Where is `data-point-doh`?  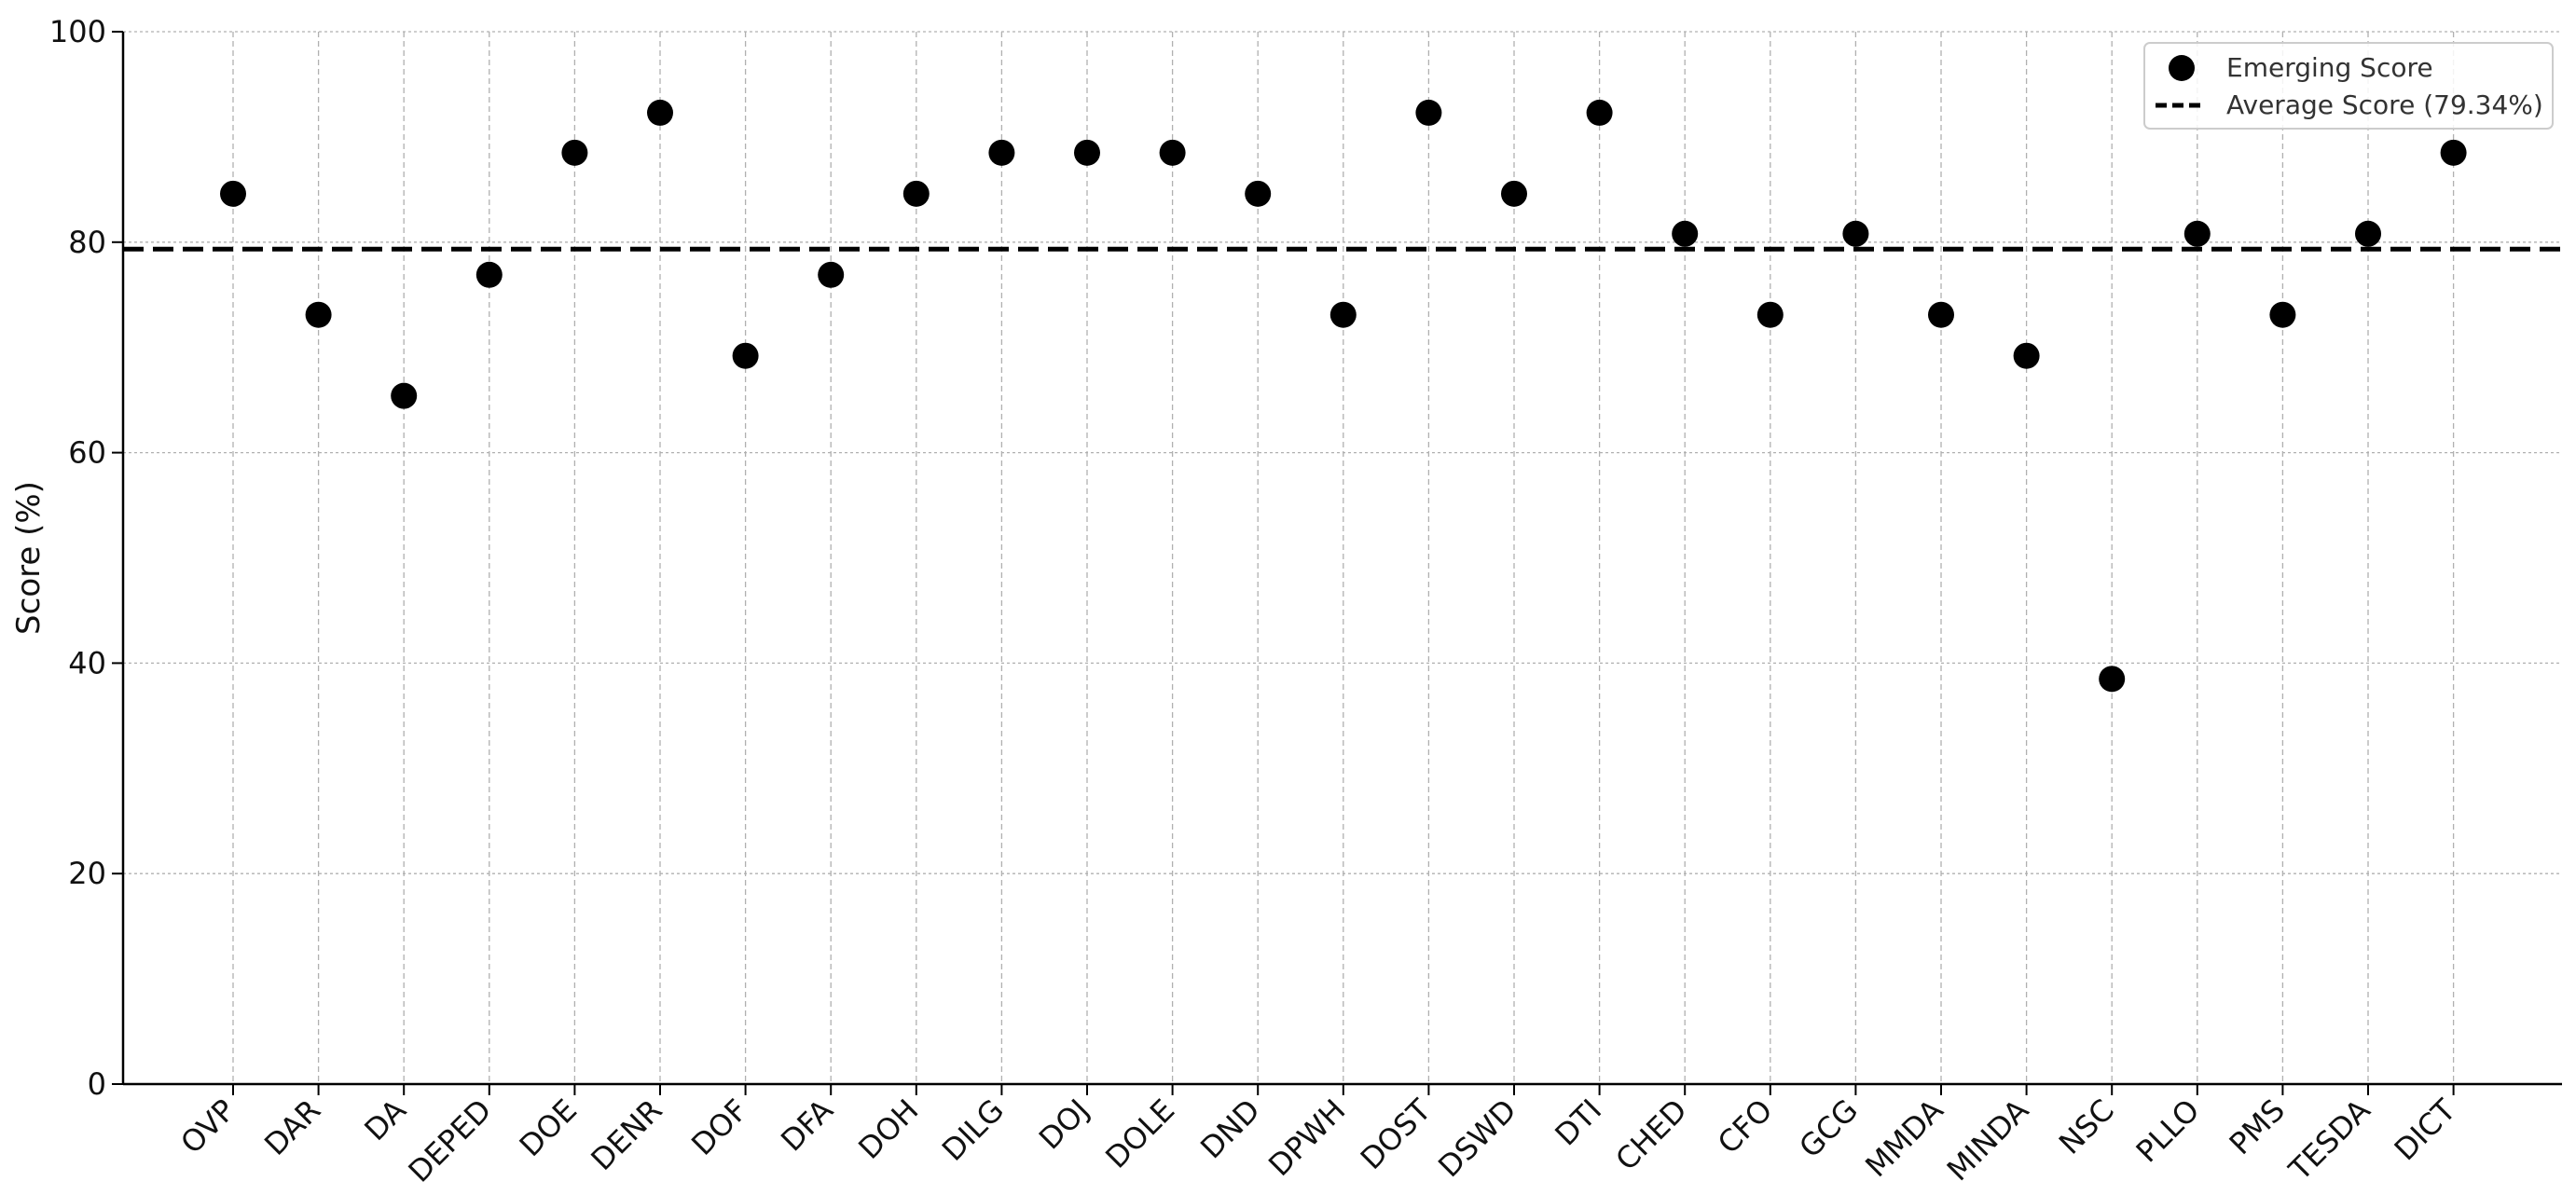 data-point-doh is located at coordinates (916, 193).